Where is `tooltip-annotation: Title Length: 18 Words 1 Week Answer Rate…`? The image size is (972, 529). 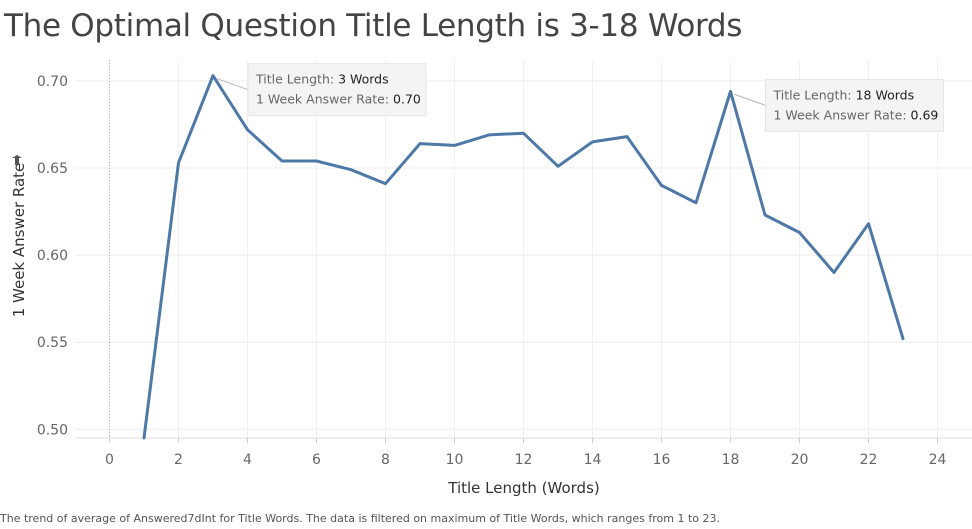
tooltip-annotation: Title Length: 18 Words 1 Week Answer Rate… is located at coordinates (839, 105).